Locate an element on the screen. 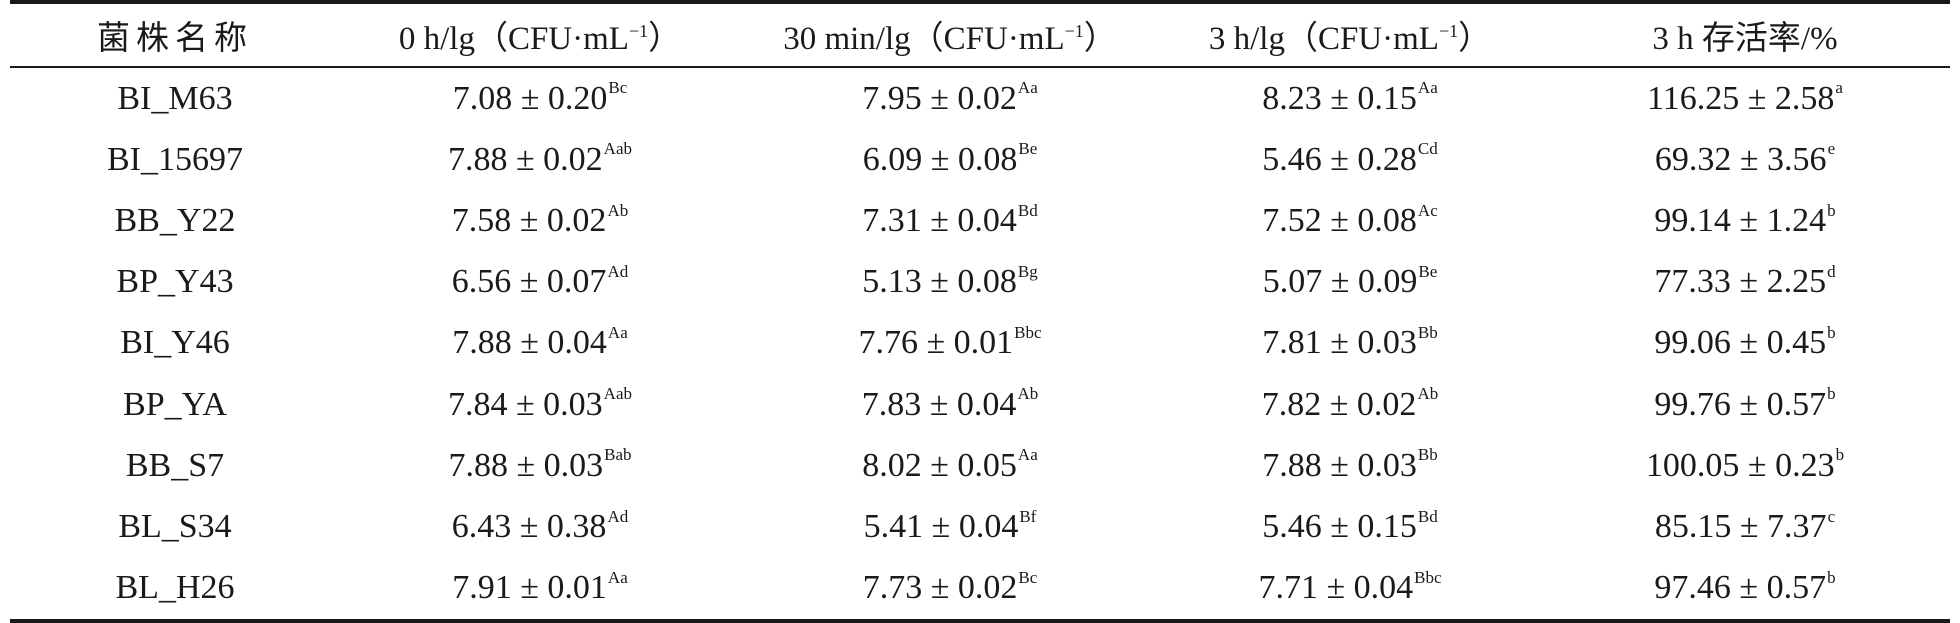  header-survival-rate: 3 h 存活率/% is located at coordinates (1745, 34).